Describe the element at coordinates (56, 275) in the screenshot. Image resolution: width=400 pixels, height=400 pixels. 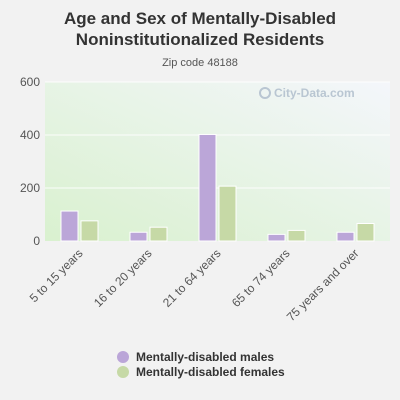
I see `x-tick-label-0: 5 to 15 years` at that location.